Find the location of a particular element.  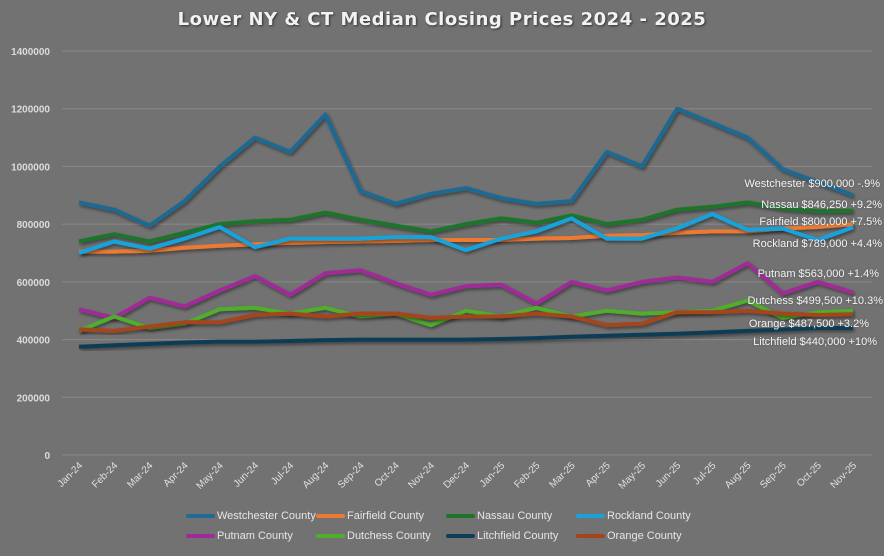

x-tick-label: Apr-25 is located at coordinates (598, 474).